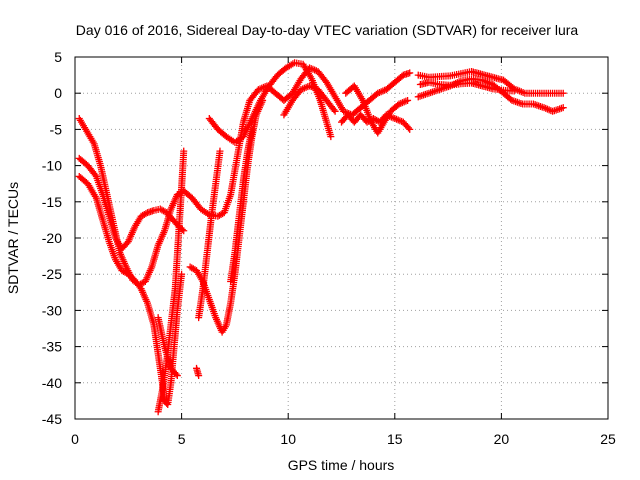 This screenshot has height=480, width=640. I want to click on x-tick-label: 5, so click(182, 439).